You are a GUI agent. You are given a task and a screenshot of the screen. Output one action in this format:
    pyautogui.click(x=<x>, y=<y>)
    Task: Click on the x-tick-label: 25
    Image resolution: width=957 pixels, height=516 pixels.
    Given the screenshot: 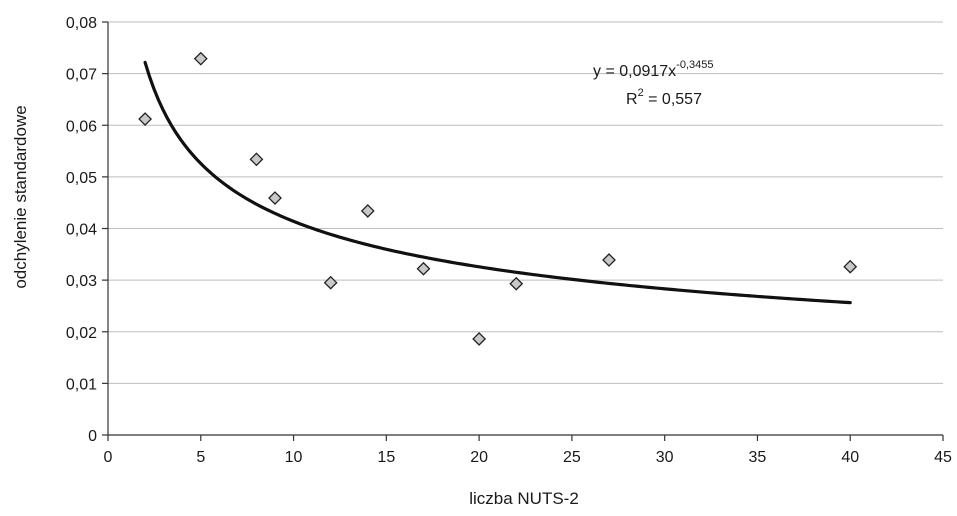 What is the action you would take?
    pyautogui.click(x=572, y=457)
    